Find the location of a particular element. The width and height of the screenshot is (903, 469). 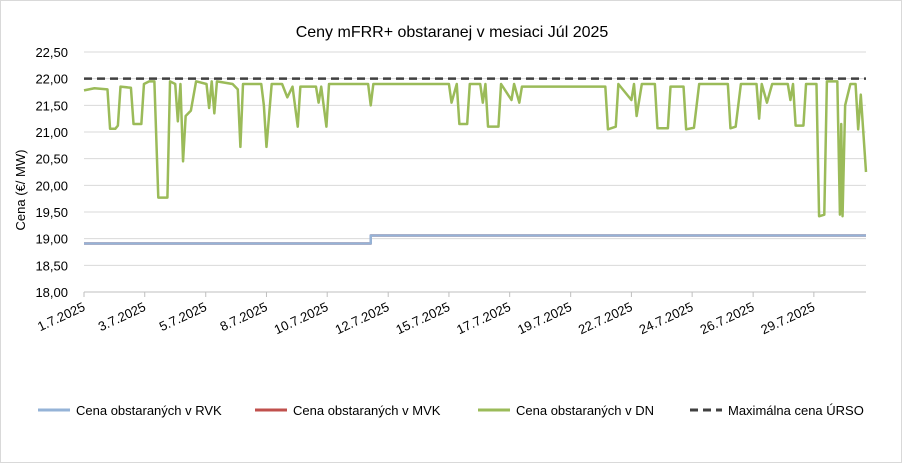

series-line is located at coordinates (475, 239).